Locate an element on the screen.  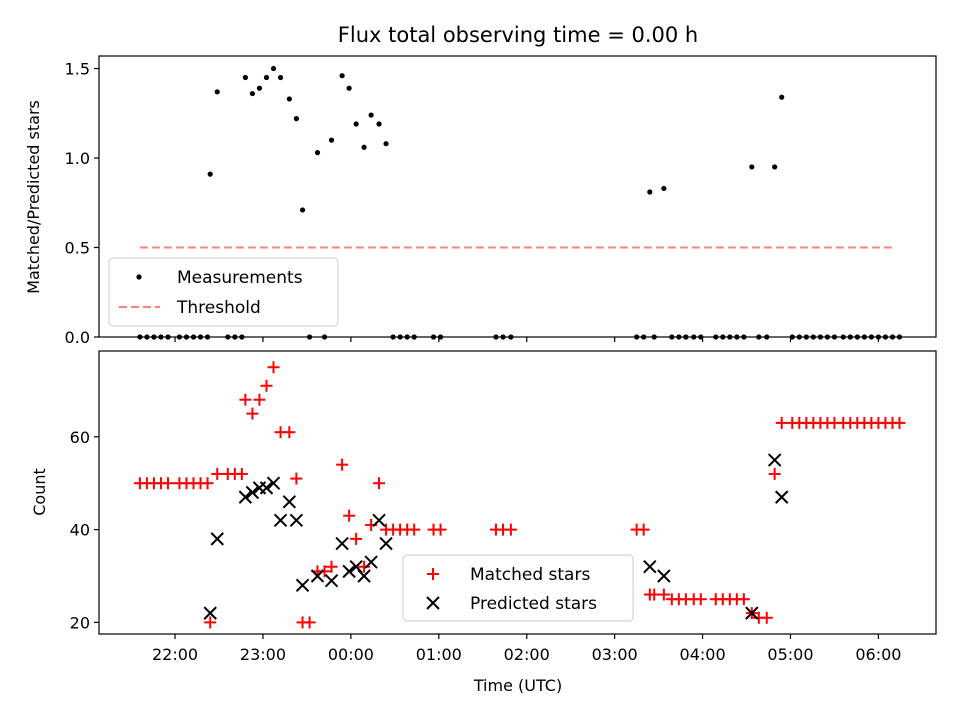
bottom-y-tick-label: 20 is located at coordinates (80, 622).